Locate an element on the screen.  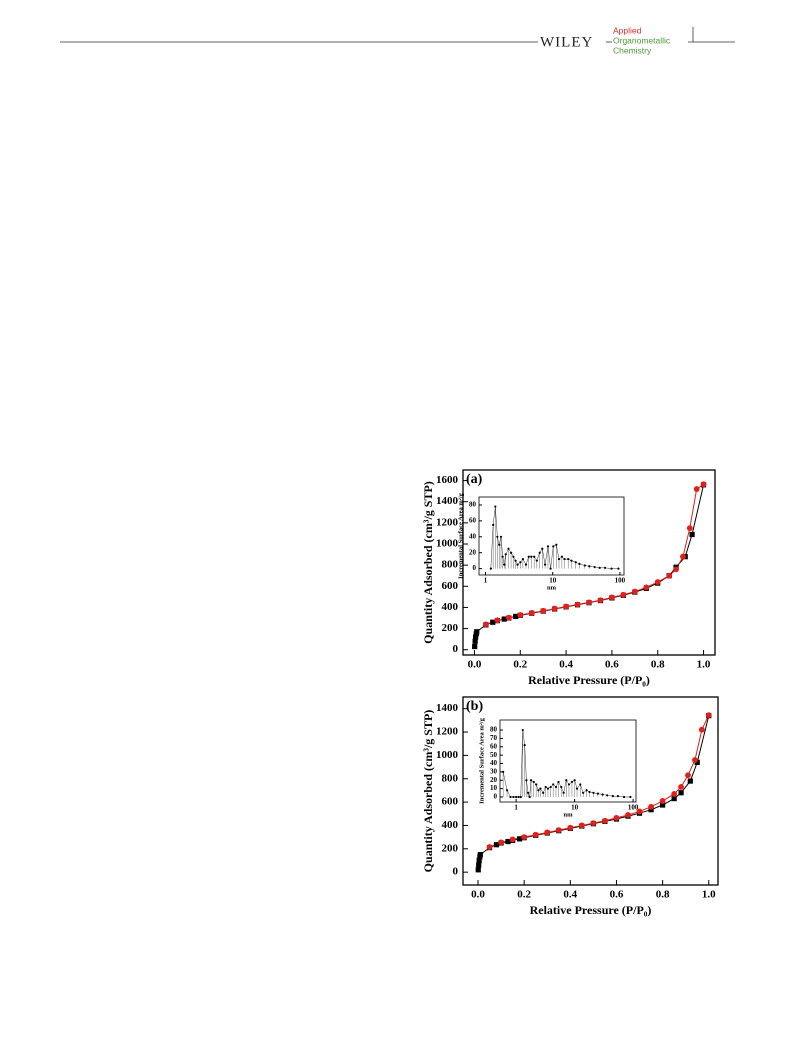
x-tick-label: 0.0 is located at coordinates (475, 665).